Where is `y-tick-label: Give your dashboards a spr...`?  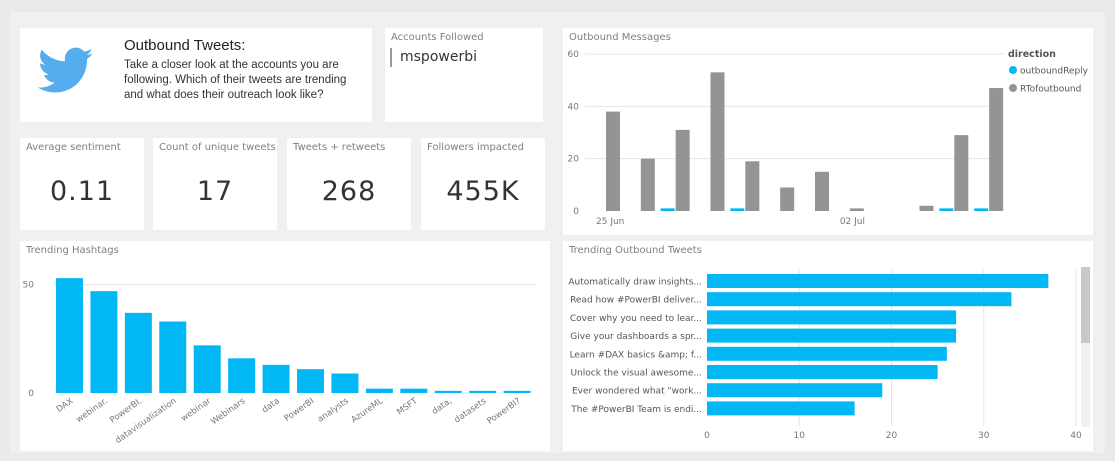
y-tick-label: Give your dashboards a spr... is located at coordinates (636, 337).